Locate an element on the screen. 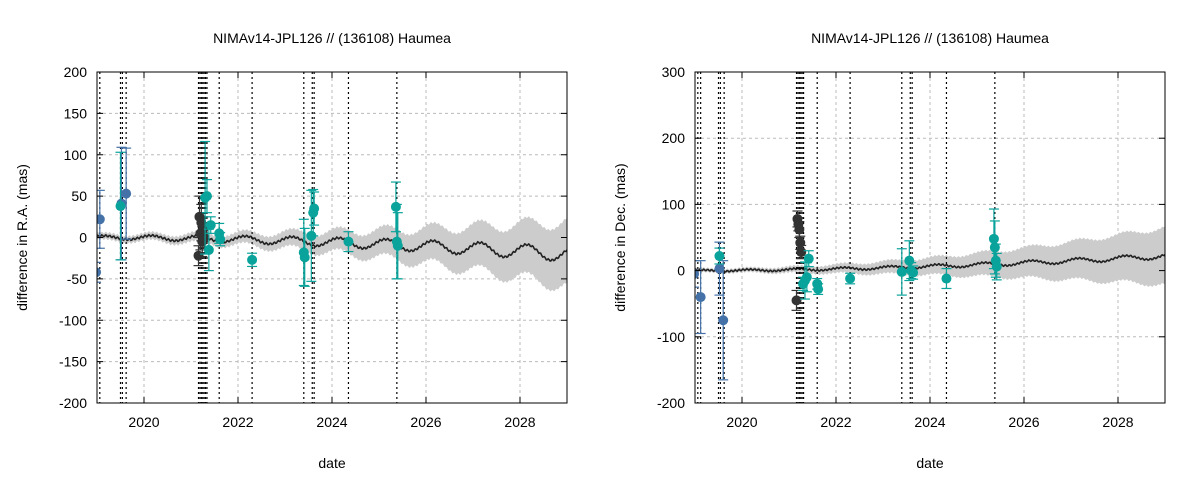 The image size is (1200, 480). y-tick-label: 150 is located at coordinates (76, 113).